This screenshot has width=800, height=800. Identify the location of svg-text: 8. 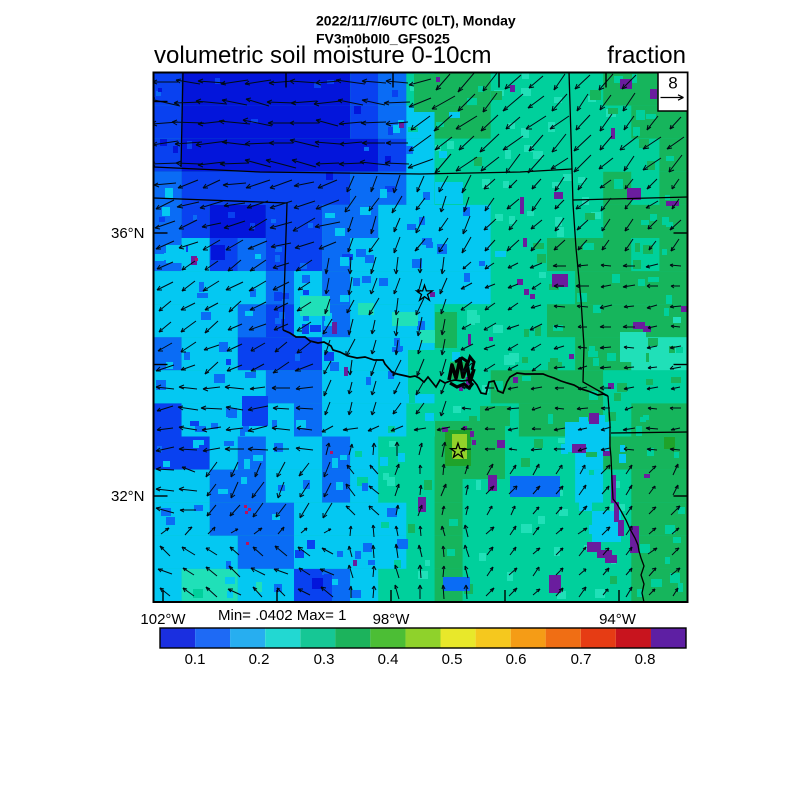
(672, 83).